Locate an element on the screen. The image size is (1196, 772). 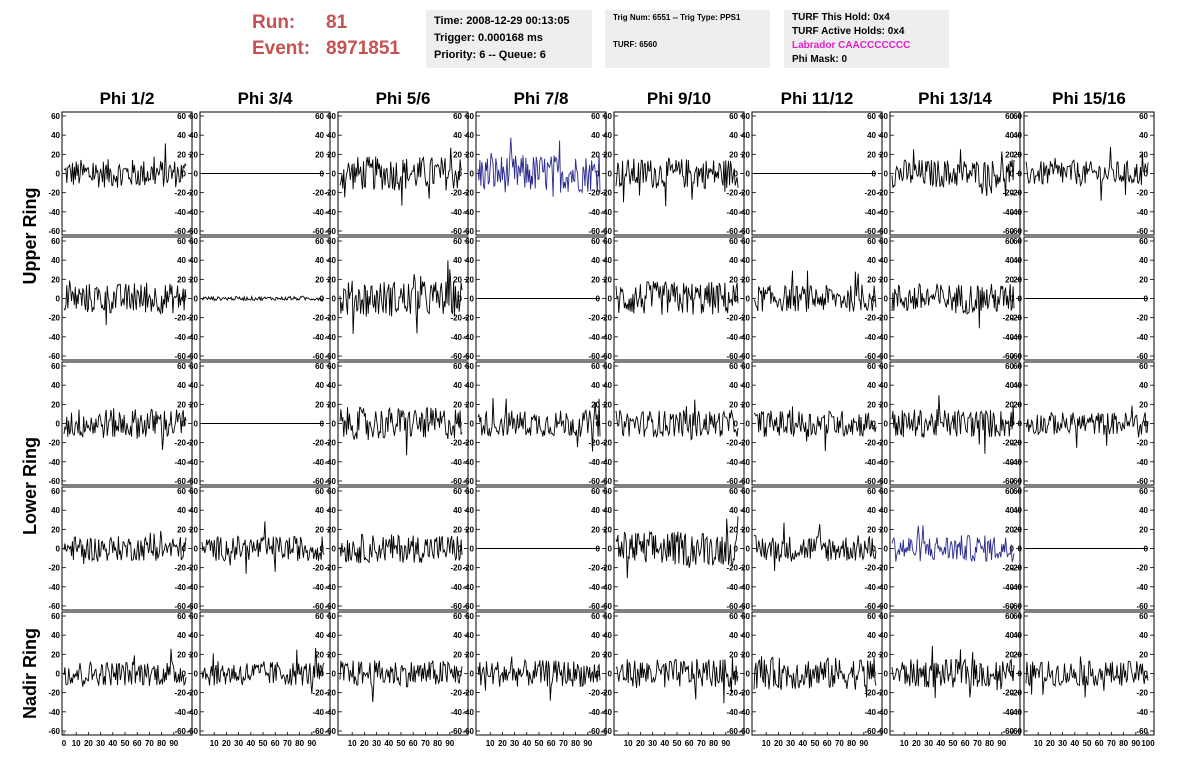
column-label-4: Phi 7/8 is located at coordinates (541, 98).